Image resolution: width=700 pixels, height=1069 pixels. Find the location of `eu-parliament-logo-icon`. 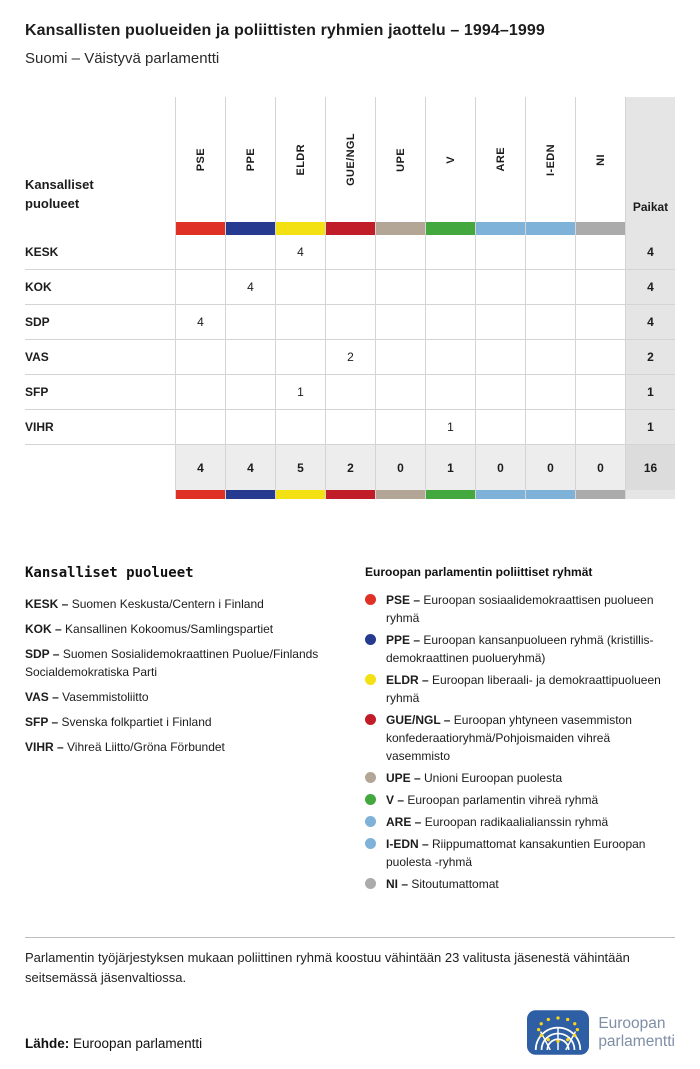

eu-parliament-logo-icon is located at coordinates (558, 1033).